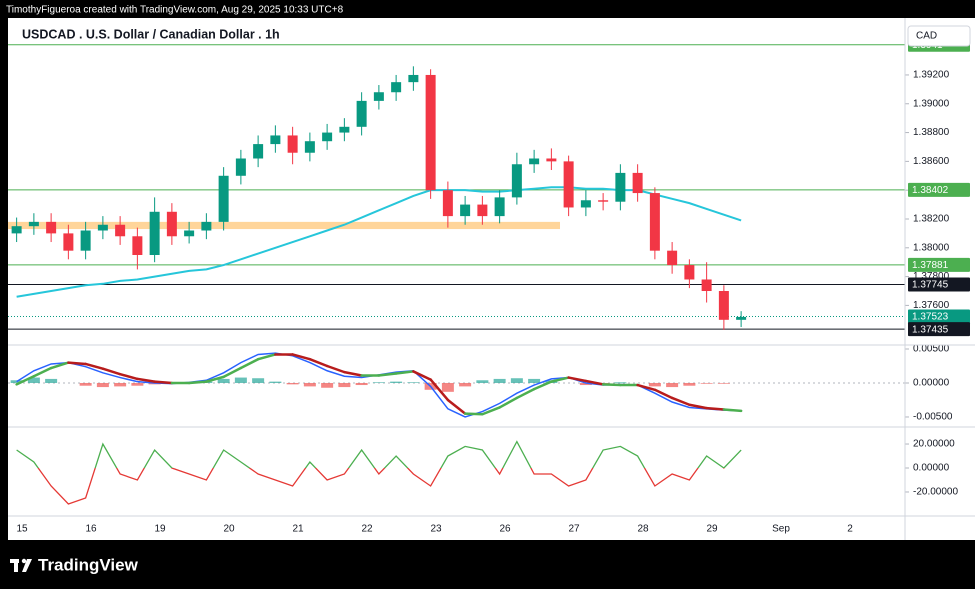 The image size is (975, 589). I want to click on logo-icon, so click(21, 565).